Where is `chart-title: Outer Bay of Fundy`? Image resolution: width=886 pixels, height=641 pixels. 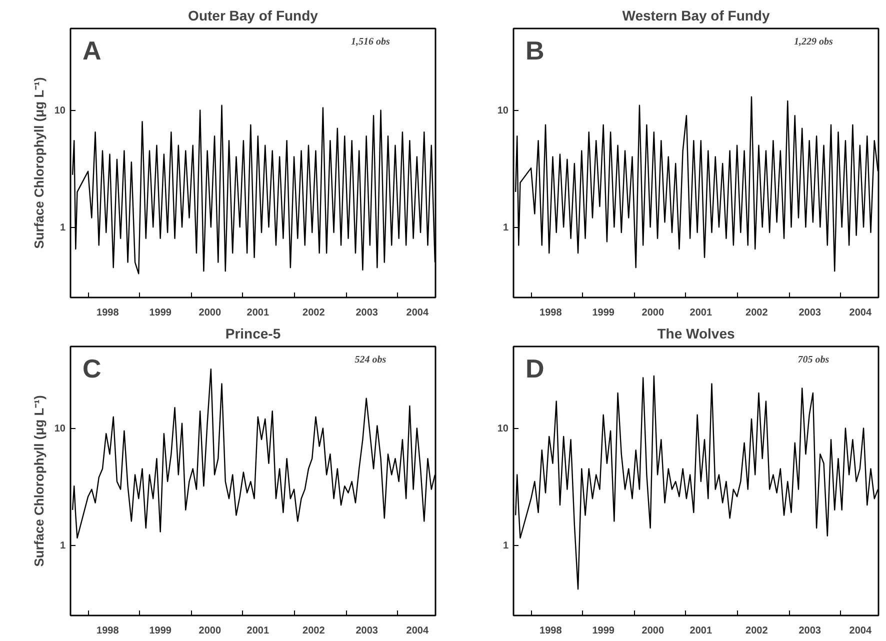 chart-title: Outer Bay of Fundy is located at coordinates (253, 16).